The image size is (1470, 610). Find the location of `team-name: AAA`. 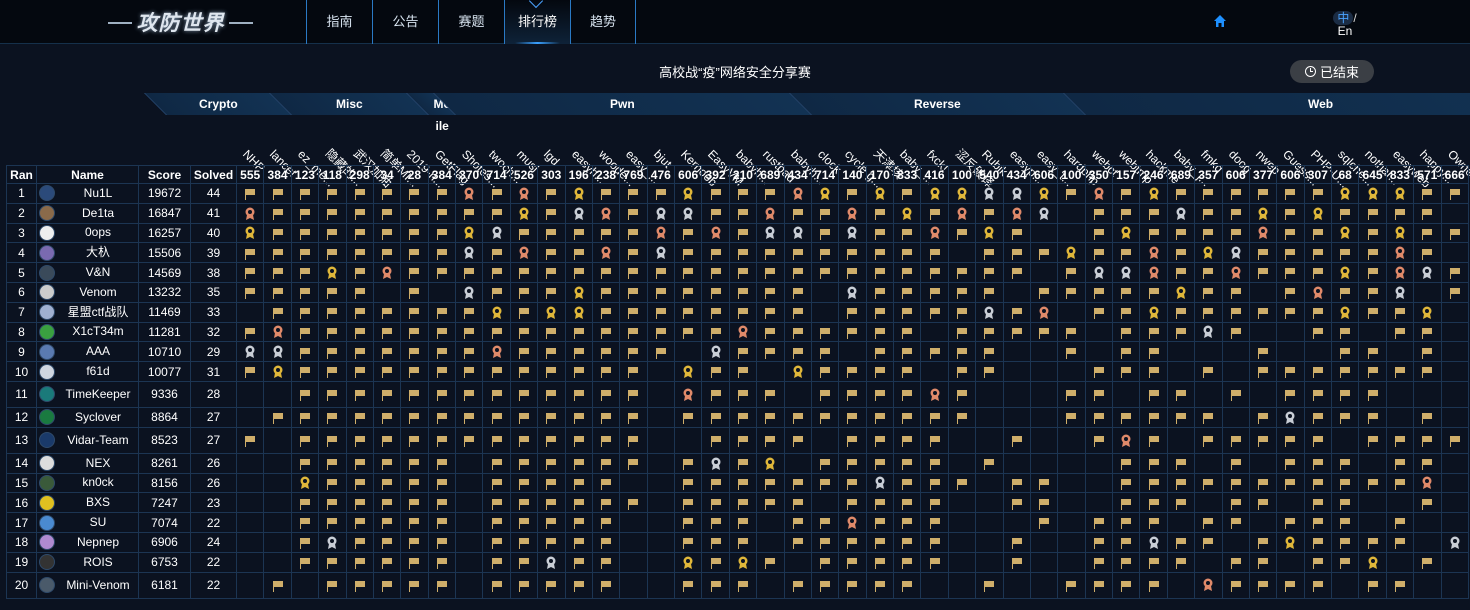

team-name: AAA is located at coordinates (97, 351).